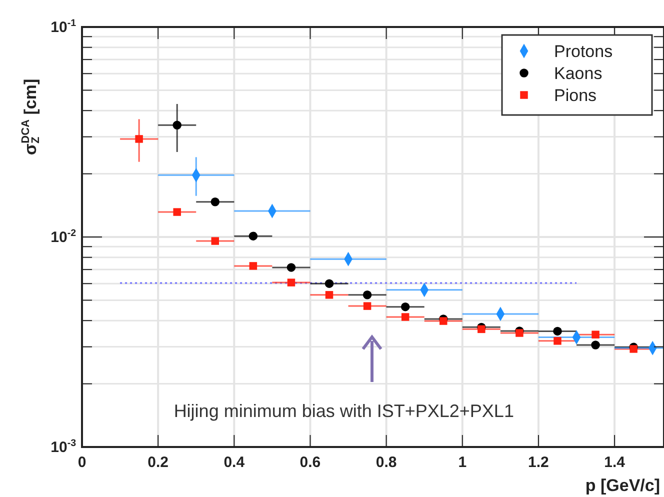  Describe the element at coordinates (575, 95) in the screenshot. I see `legend-label: Pions` at that location.